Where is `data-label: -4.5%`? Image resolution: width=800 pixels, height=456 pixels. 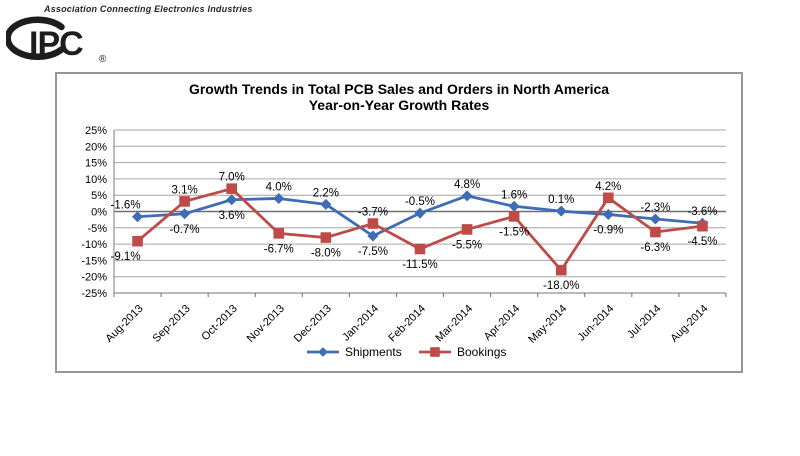
data-label: -4.5% is located at coordinates (702, 242).